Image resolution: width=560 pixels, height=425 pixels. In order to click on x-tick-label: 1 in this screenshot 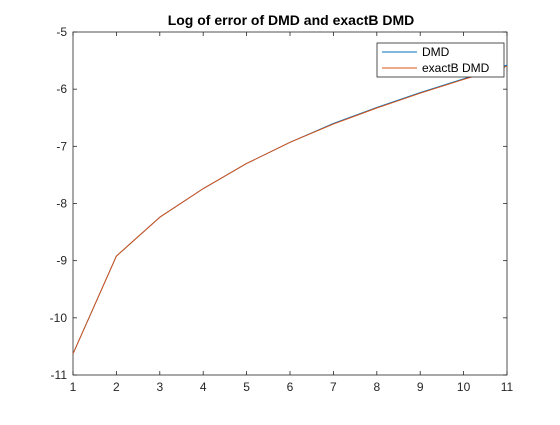, I will do `click(73, 387)`.